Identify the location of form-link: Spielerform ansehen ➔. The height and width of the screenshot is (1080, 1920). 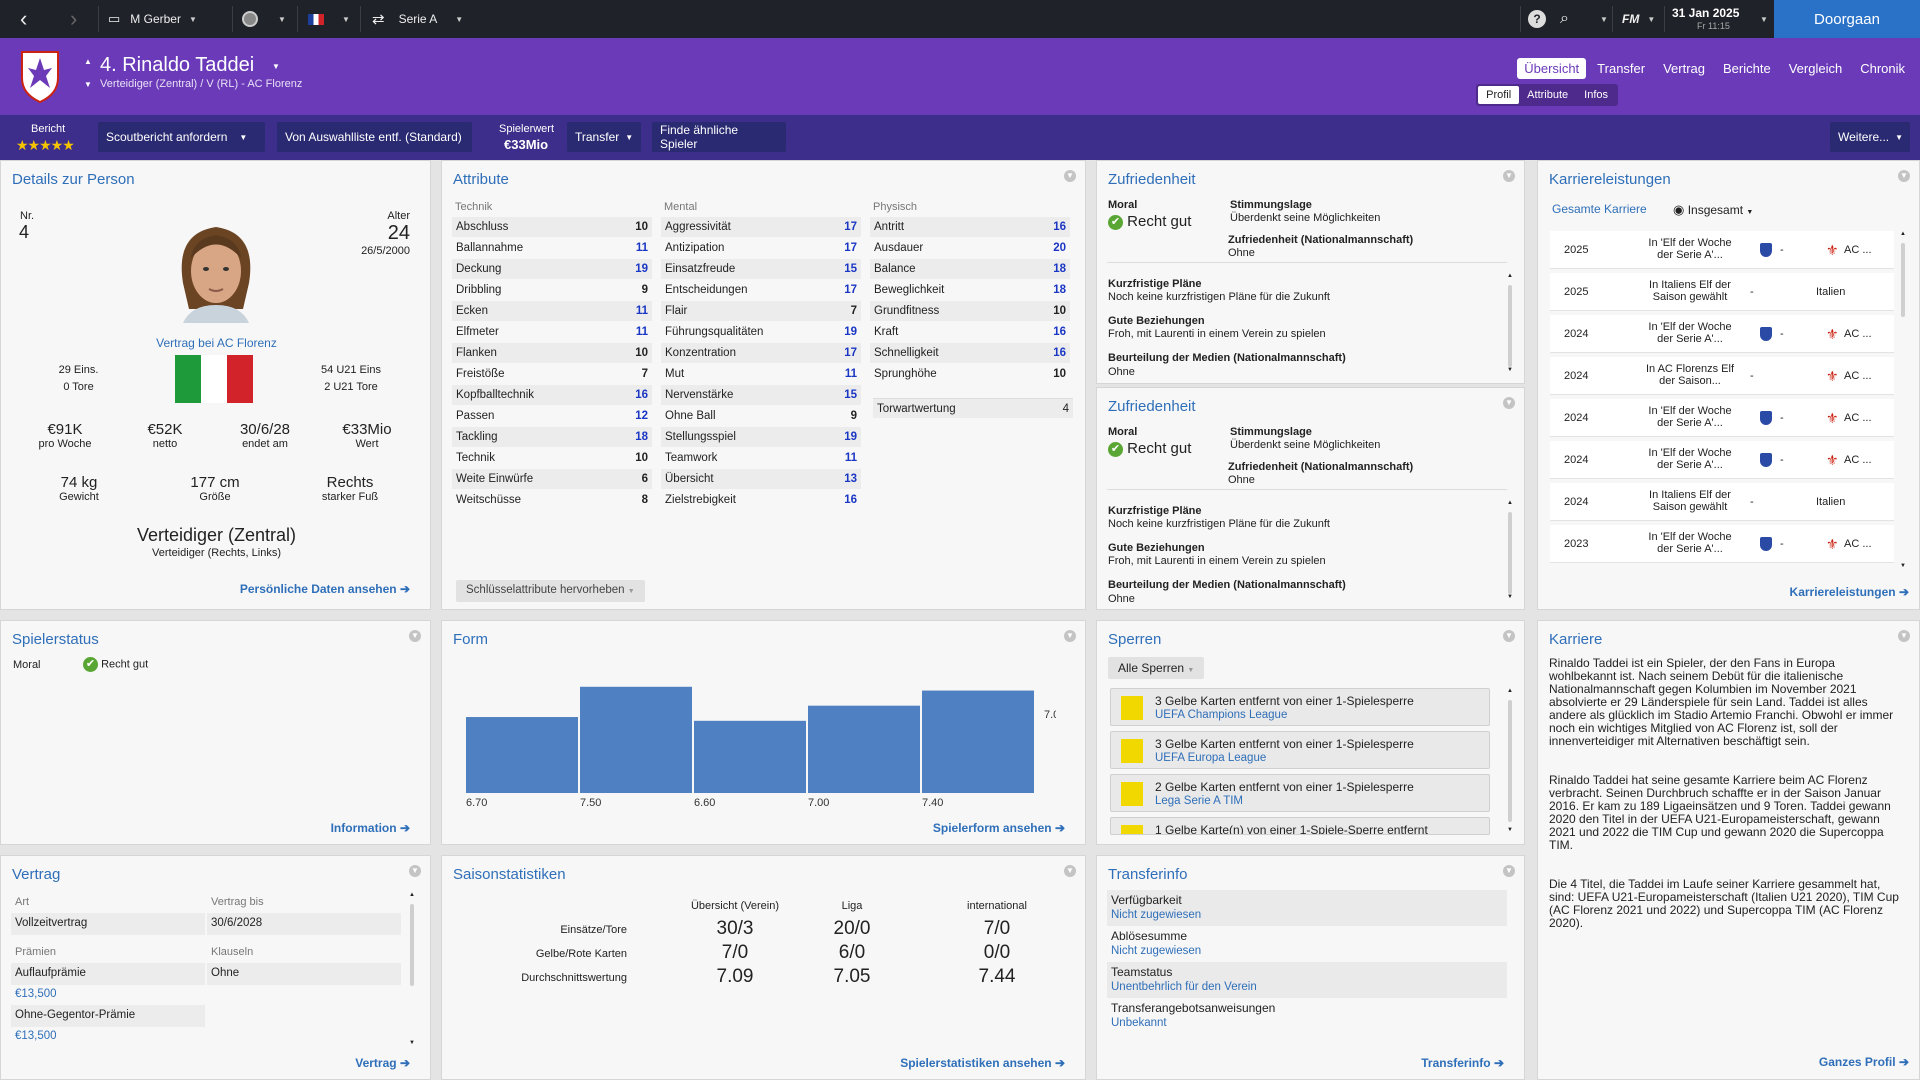
(999, 828).